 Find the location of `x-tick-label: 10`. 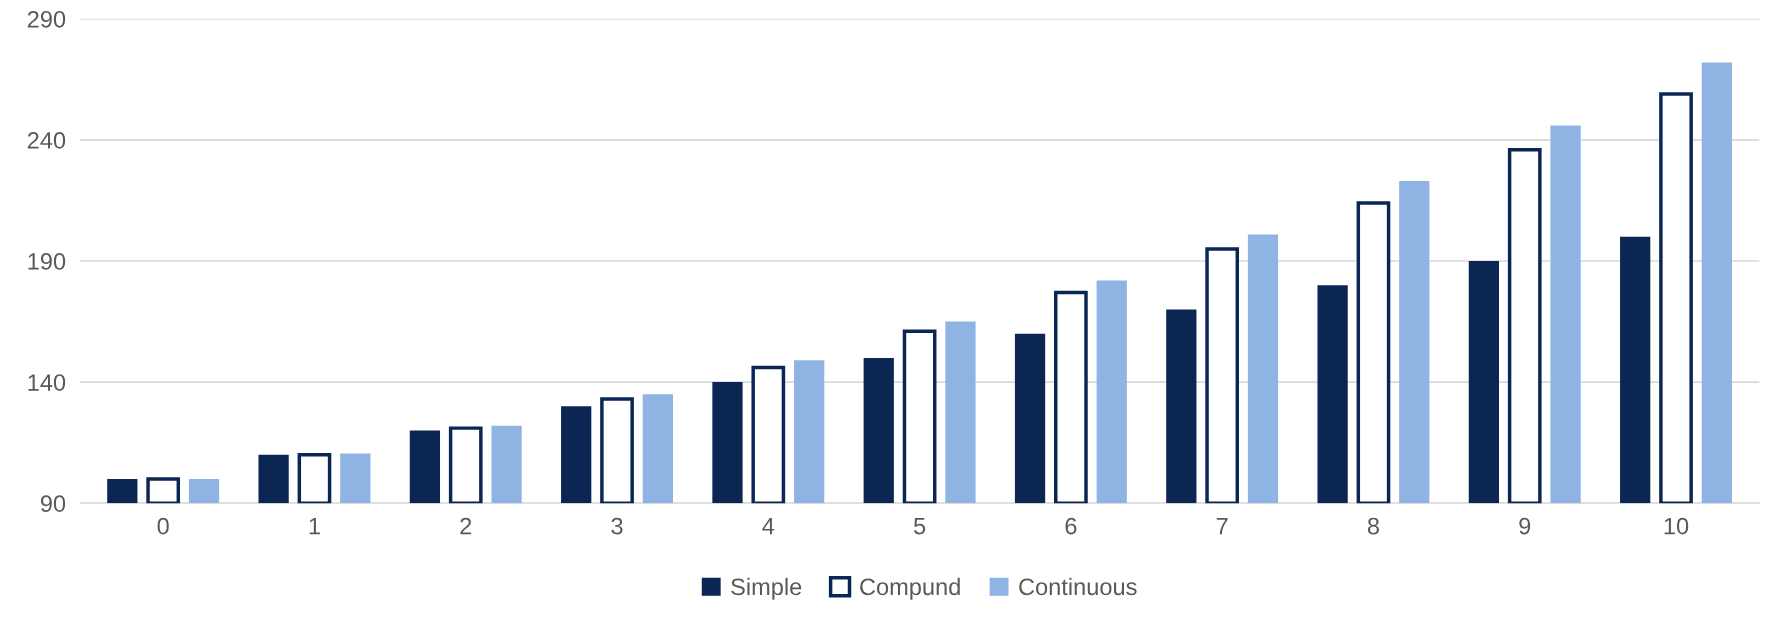

x-tick-label: 10 is located at coordinates (1676, 526).